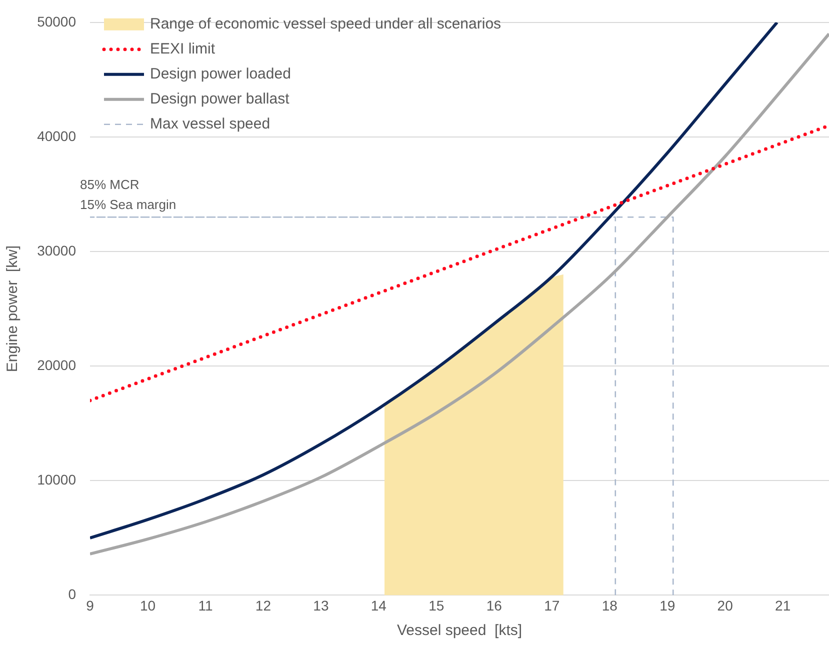  What do you see at coordinates (326, 24) in the screenshot?
I see `legend-label: Range of economic vessel speed under all scenarios` at bounding box center [326, 24].